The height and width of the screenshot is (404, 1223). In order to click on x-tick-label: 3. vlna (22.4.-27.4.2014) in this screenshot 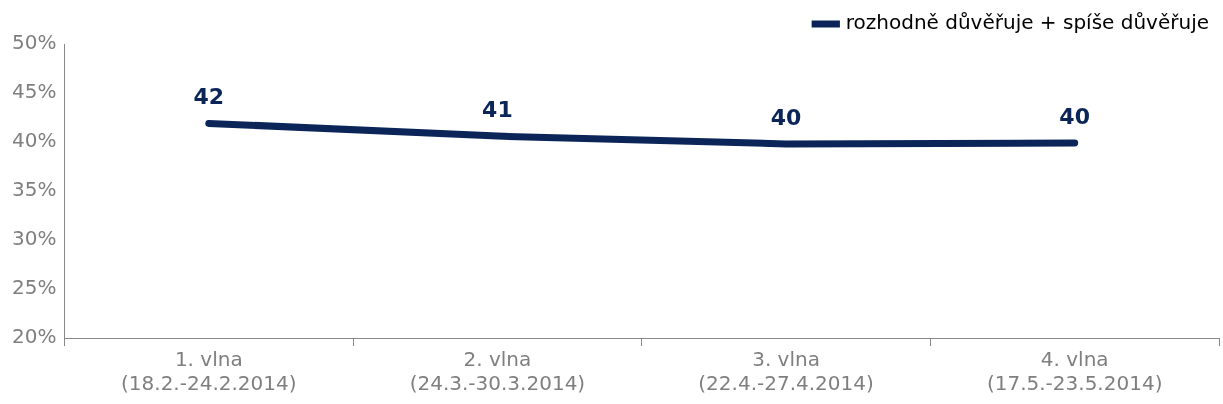, I will do `click(786, 371)`.